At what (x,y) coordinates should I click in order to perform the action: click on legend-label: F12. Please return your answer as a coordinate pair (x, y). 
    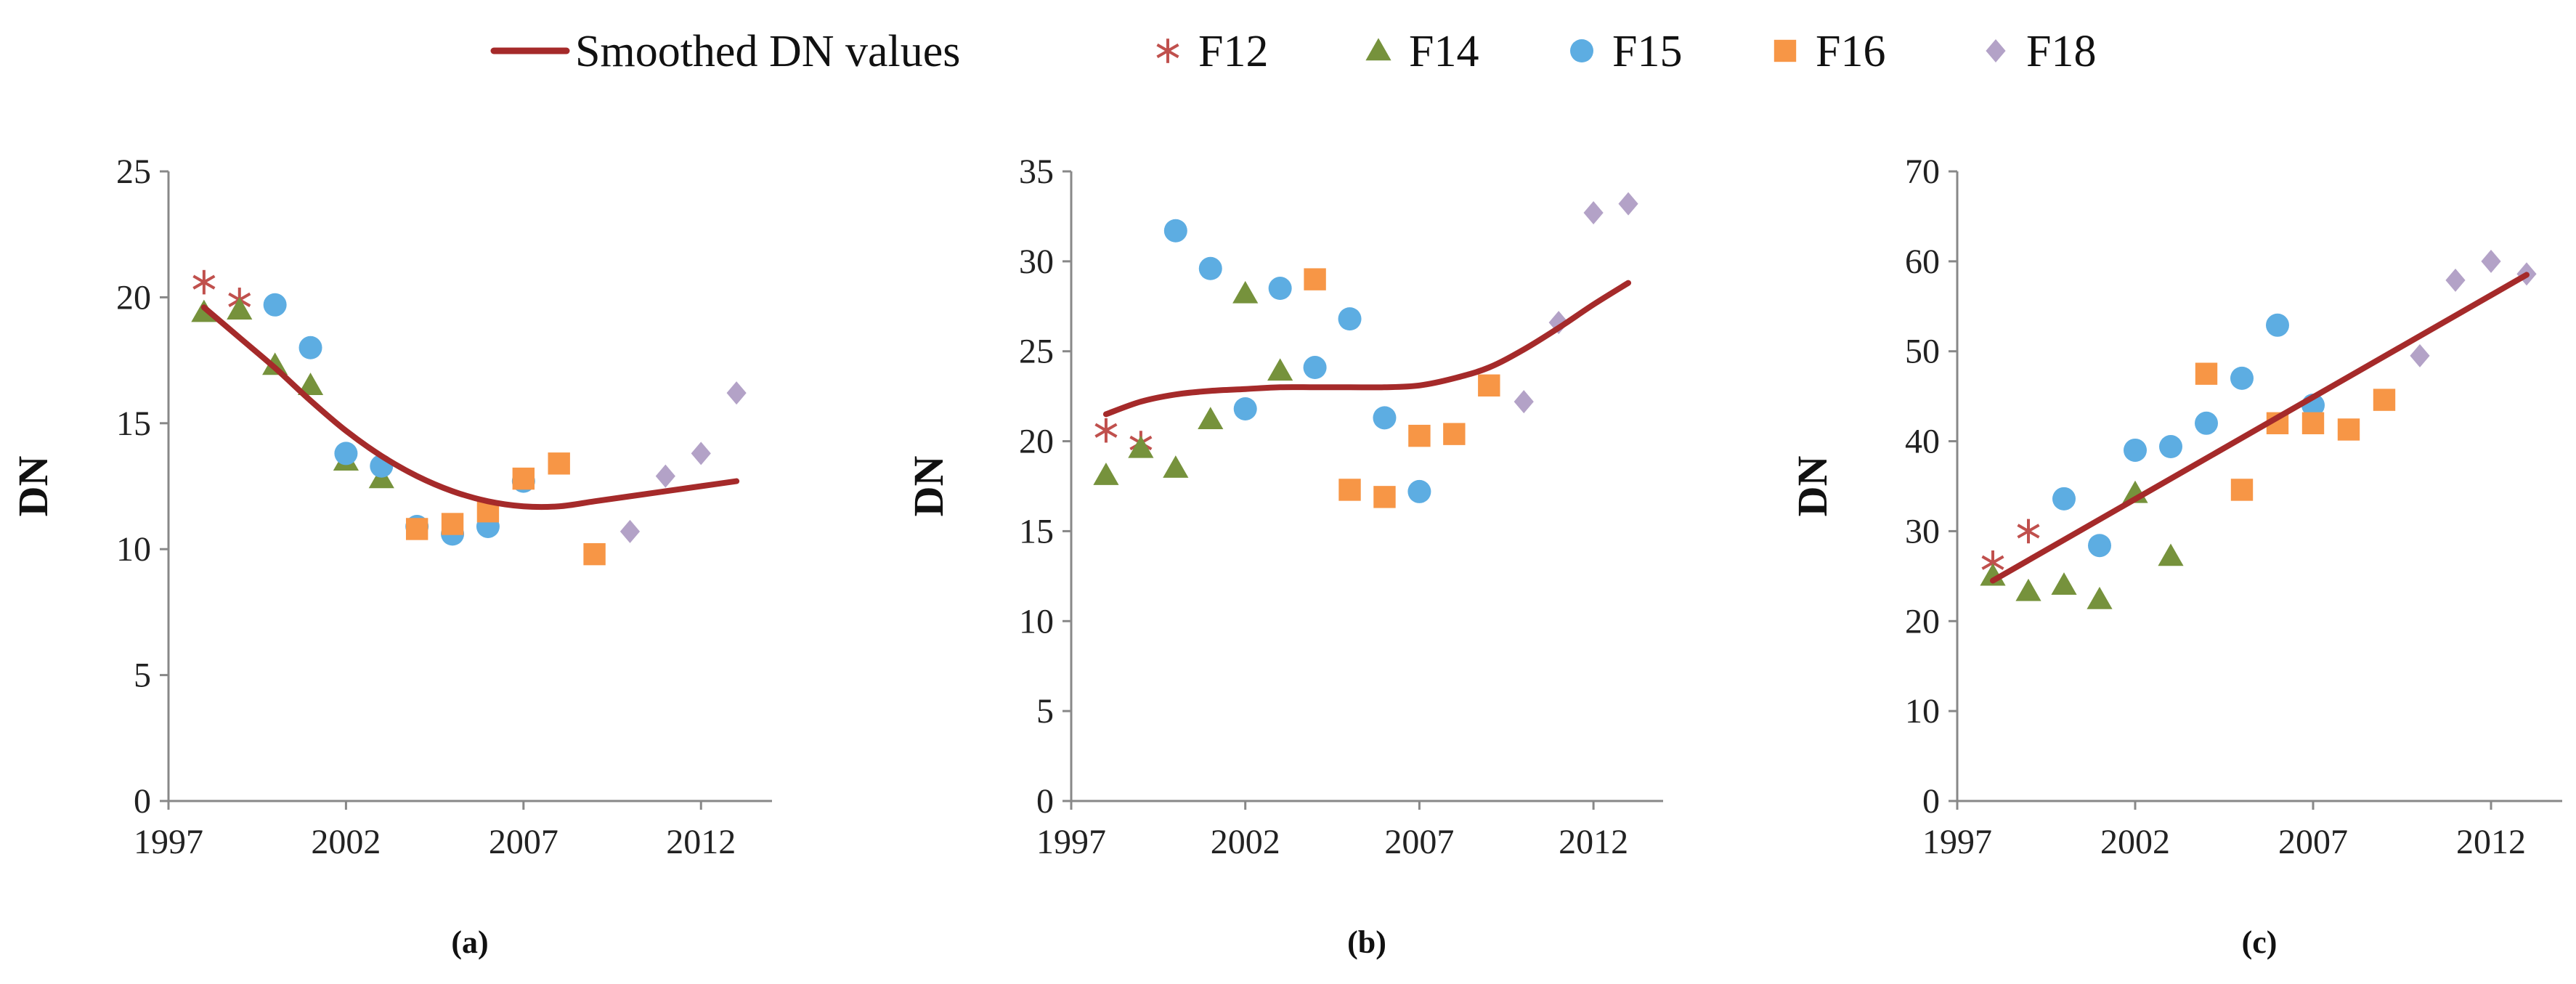
    Looking at the image, I should click on (1233, 51).